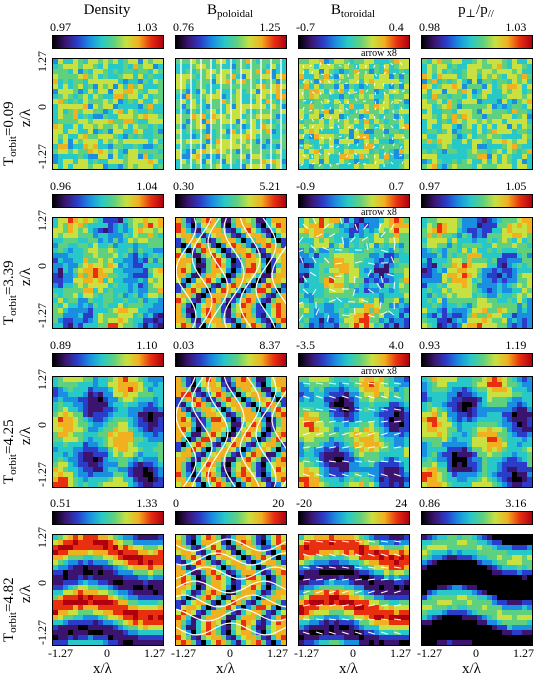 This screenshot has height=682, width=536. Describe the element at coordinates (490, 14) in the screenshot. I see `column-title-sub2: //` at that location.